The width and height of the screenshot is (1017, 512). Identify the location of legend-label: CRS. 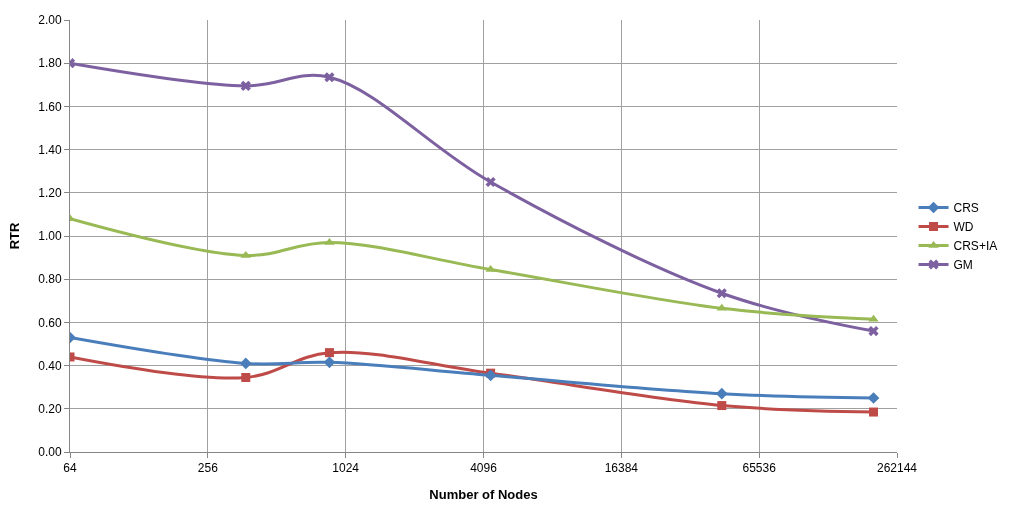
(966, 208).